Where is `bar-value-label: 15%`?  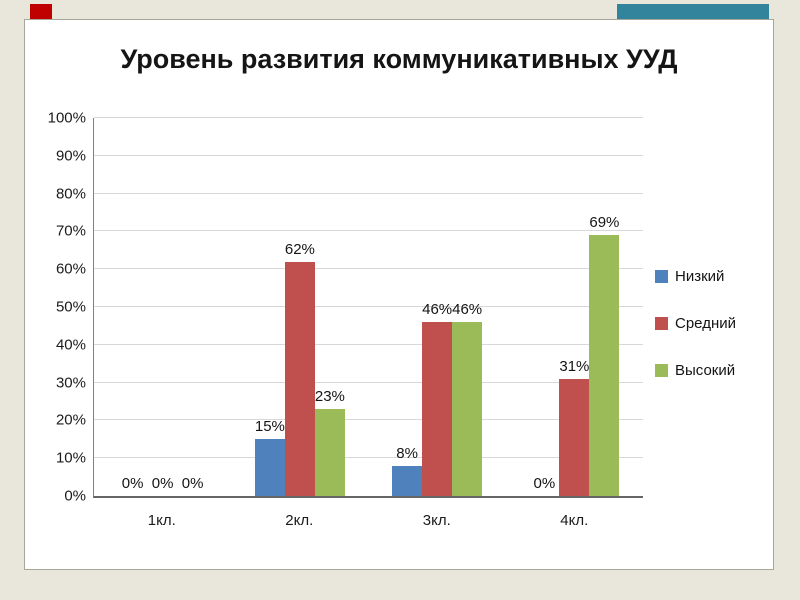 bar-value-label: 15% is located at coordinates (269, 427).